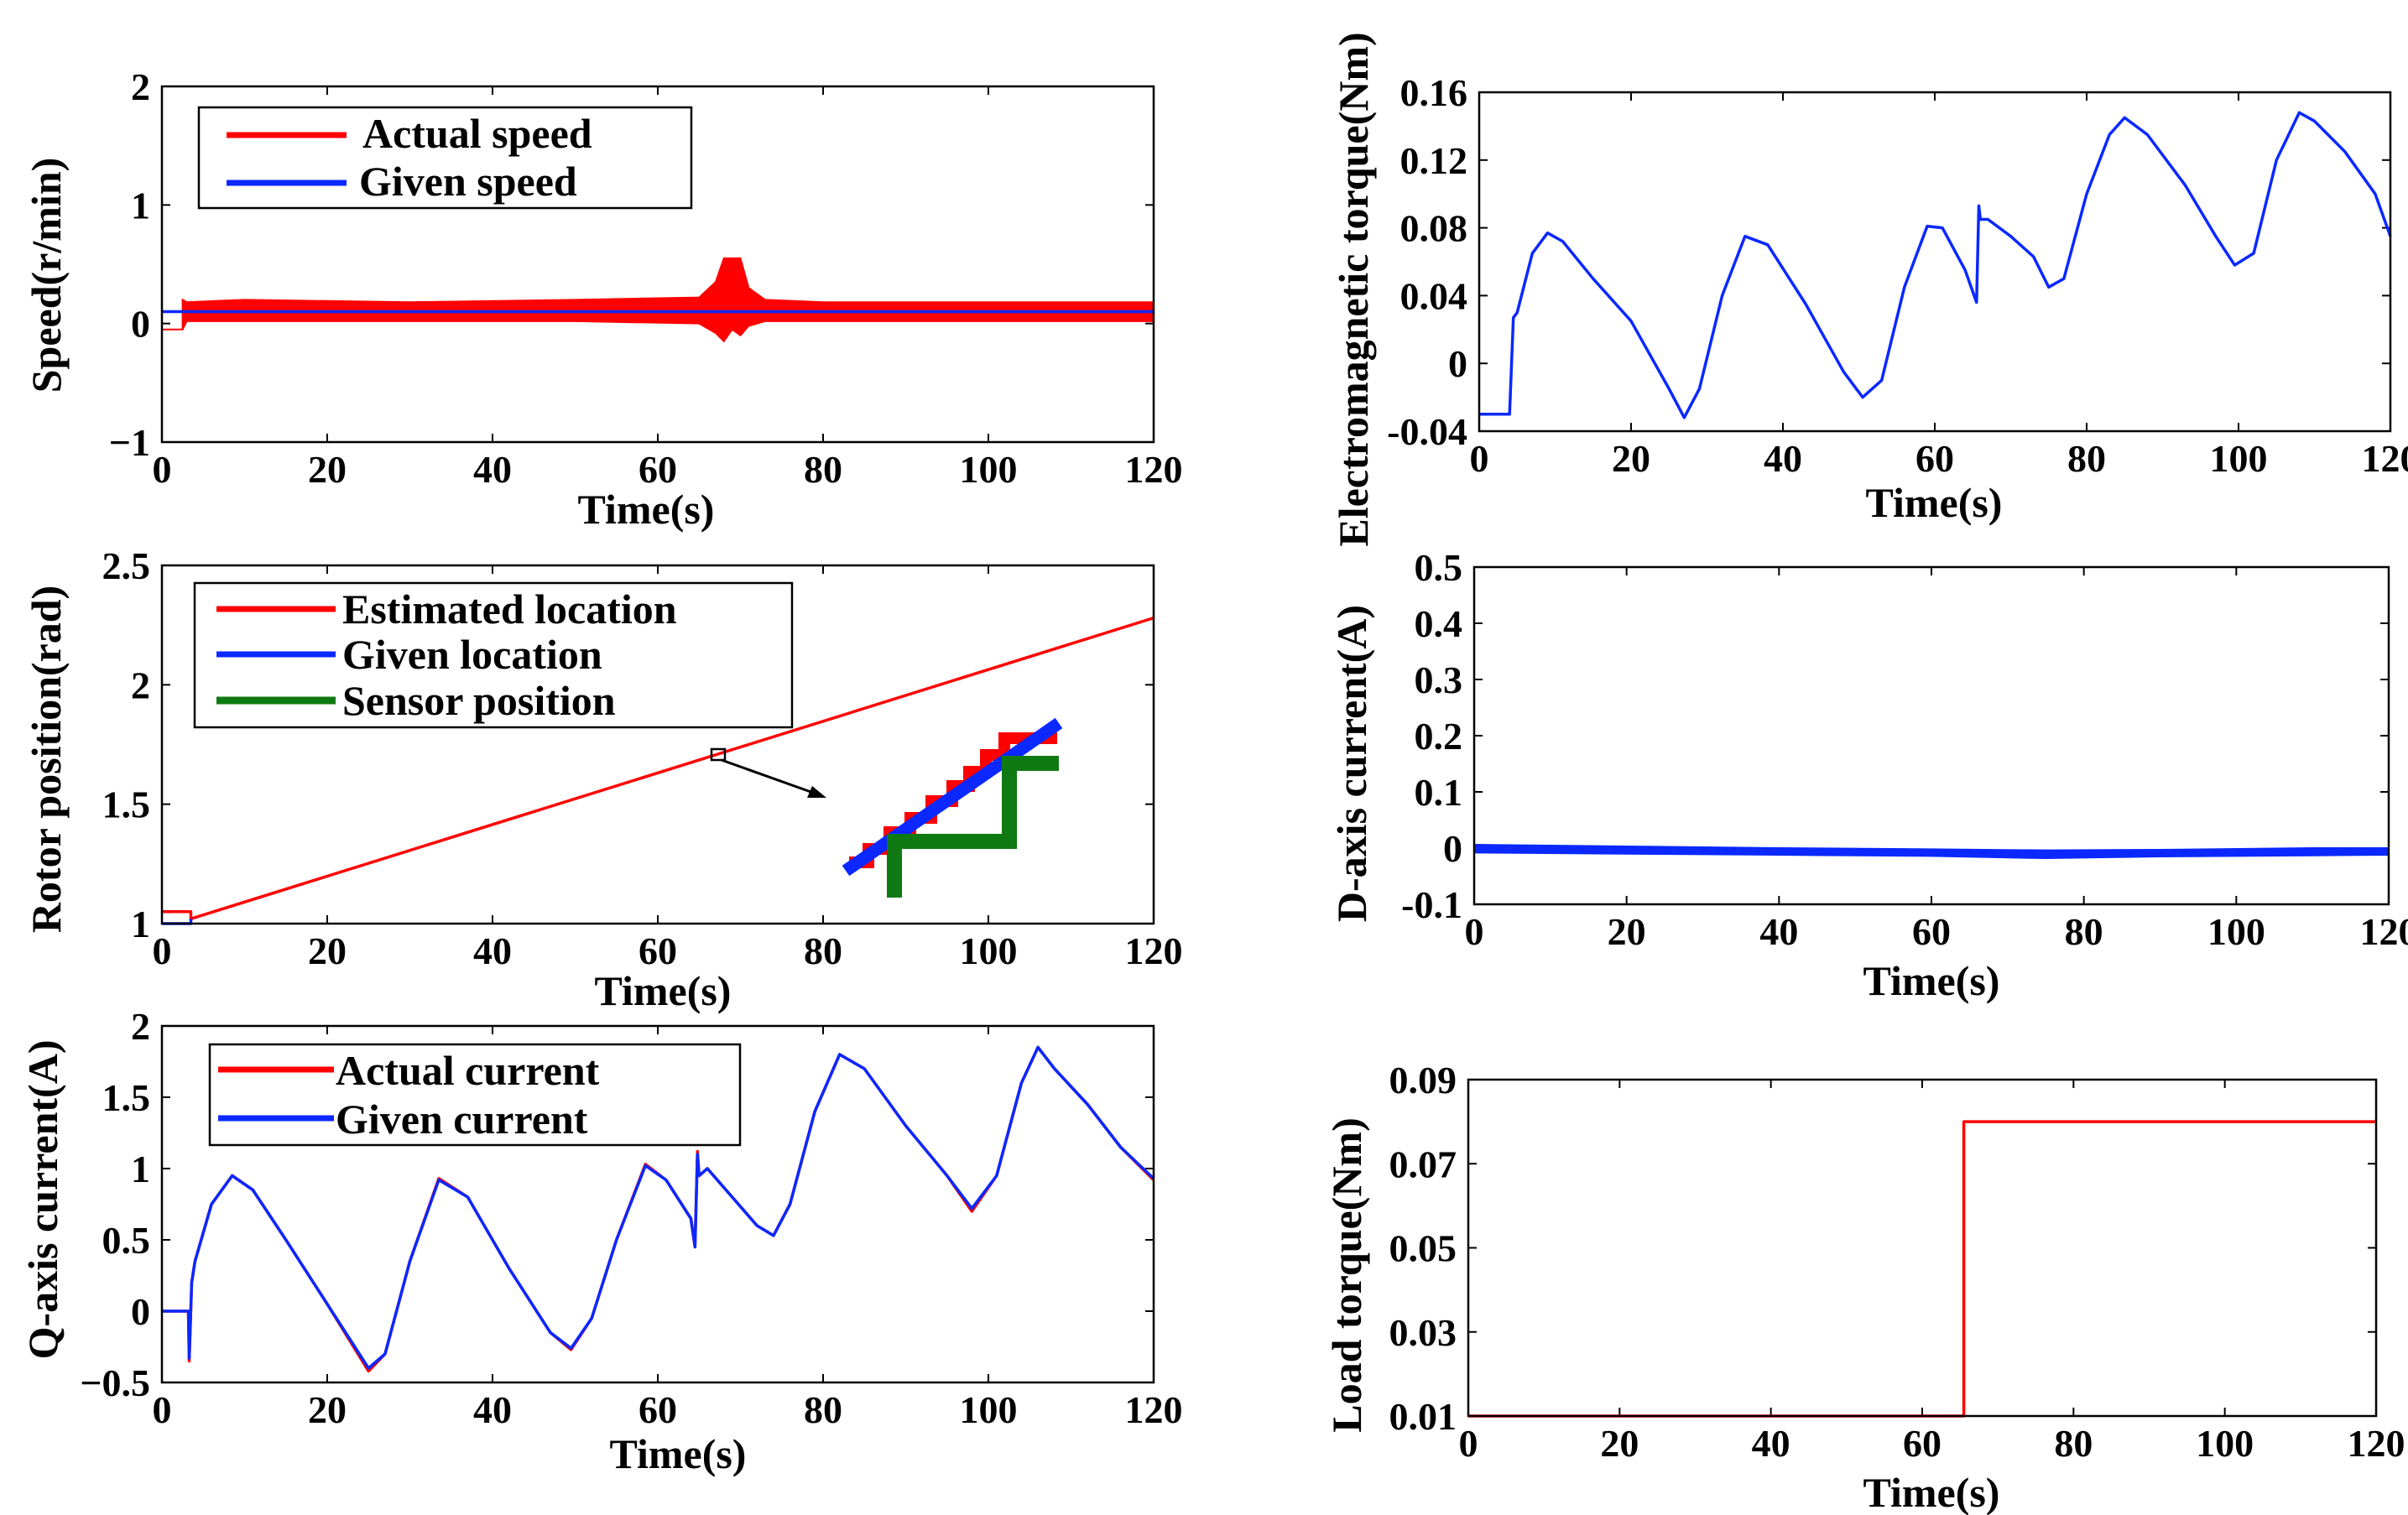 Image resolution: width=2408 pixels, height=1515 pixels. What do you see at coordinates (823, 950) in the screenshot?
I see `rotor-xtick-label: 80` at bounding box center [823, 950].